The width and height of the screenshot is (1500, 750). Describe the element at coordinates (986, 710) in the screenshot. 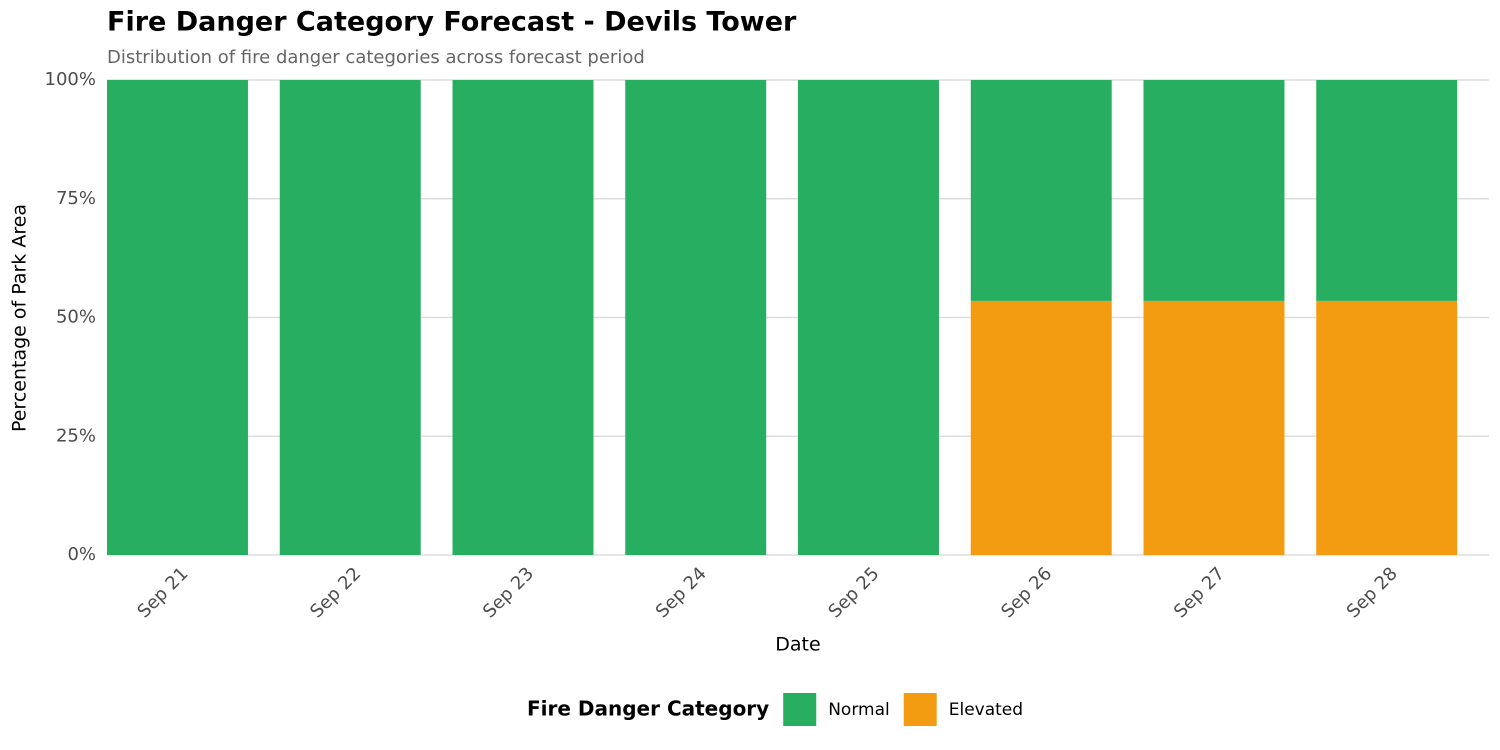

I see `legend-label: Elevated` at that location.